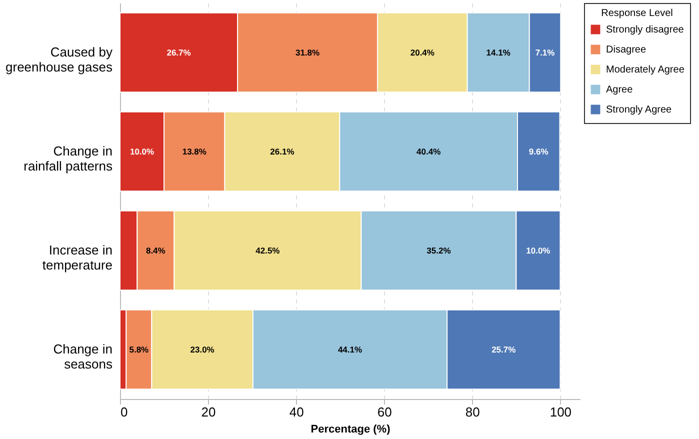 Image resolution: width=699 pixels, height=439 pixels. What do you see at coordinates (439, 251) in the screenshot?
I see `data-label: 35.2%` at bounding box center [439, 251].